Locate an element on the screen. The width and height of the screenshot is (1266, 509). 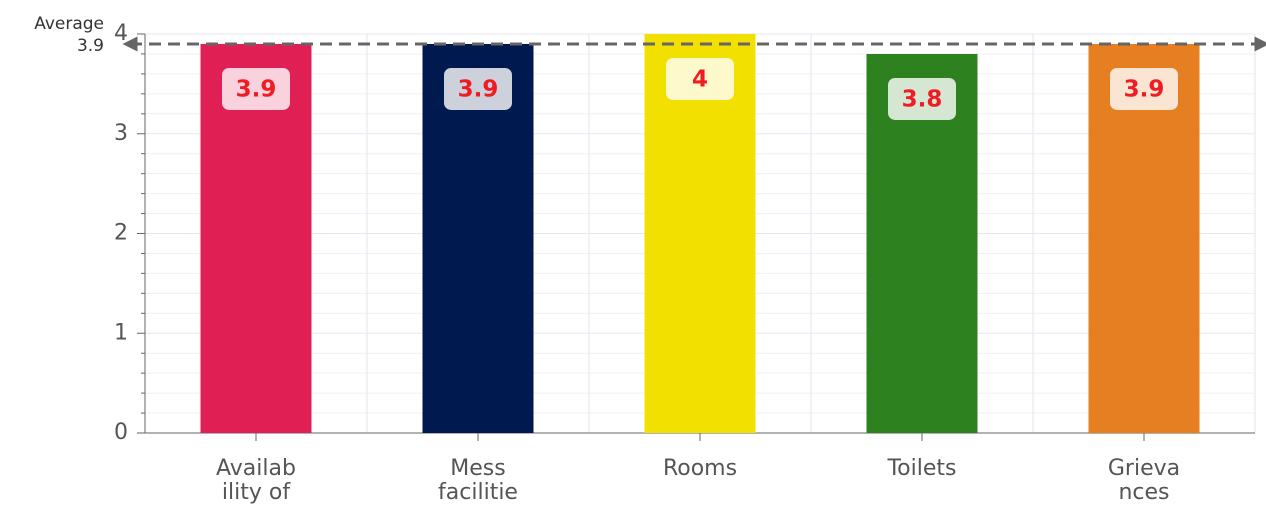
bar is located at coordinates (700, 233).